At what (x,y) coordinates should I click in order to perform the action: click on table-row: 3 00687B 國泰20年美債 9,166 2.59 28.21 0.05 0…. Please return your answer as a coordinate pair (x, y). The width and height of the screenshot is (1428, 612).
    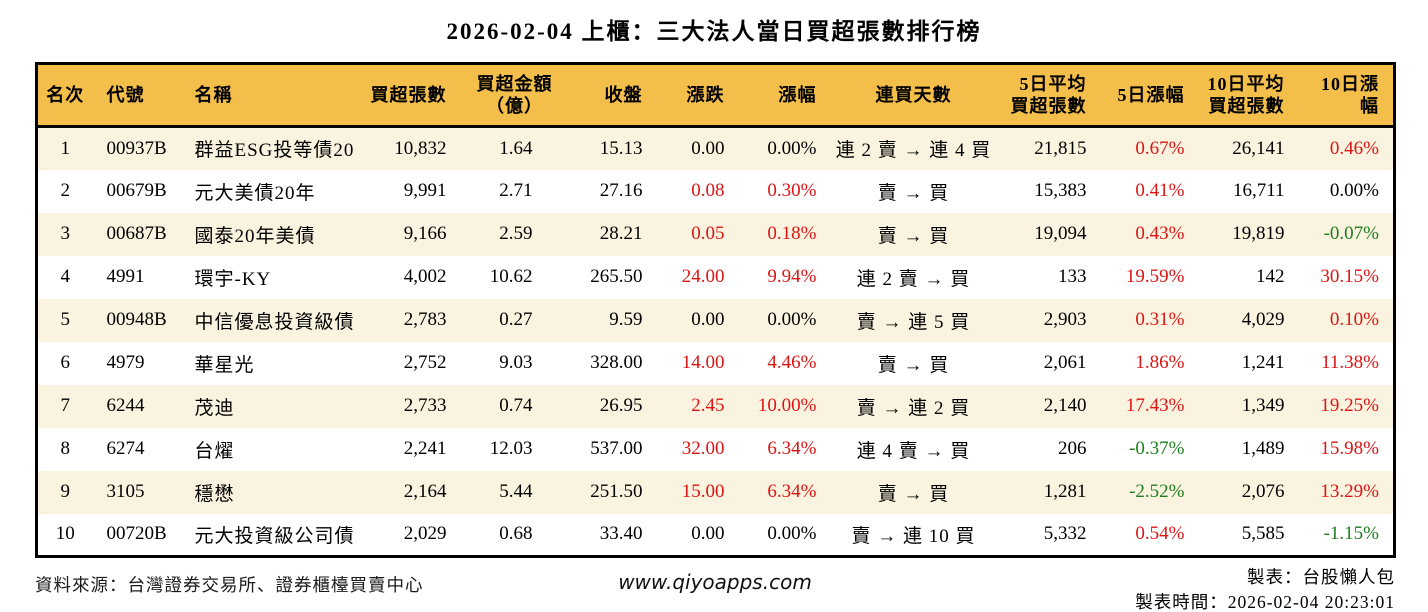
    Looking at the image, I should click on (715, 234).